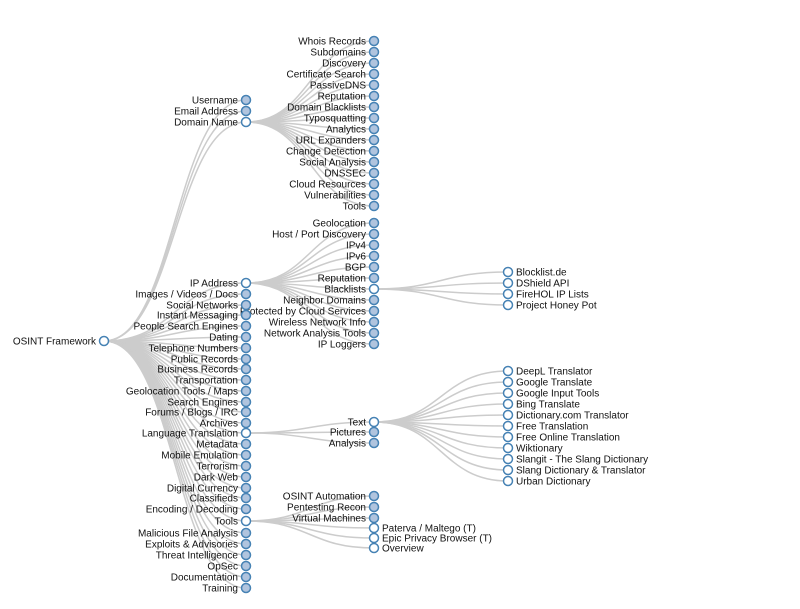  I want to click on node-label-slang-dictionary-translator: Slang Dictionary & Translator, so click(581, 471).